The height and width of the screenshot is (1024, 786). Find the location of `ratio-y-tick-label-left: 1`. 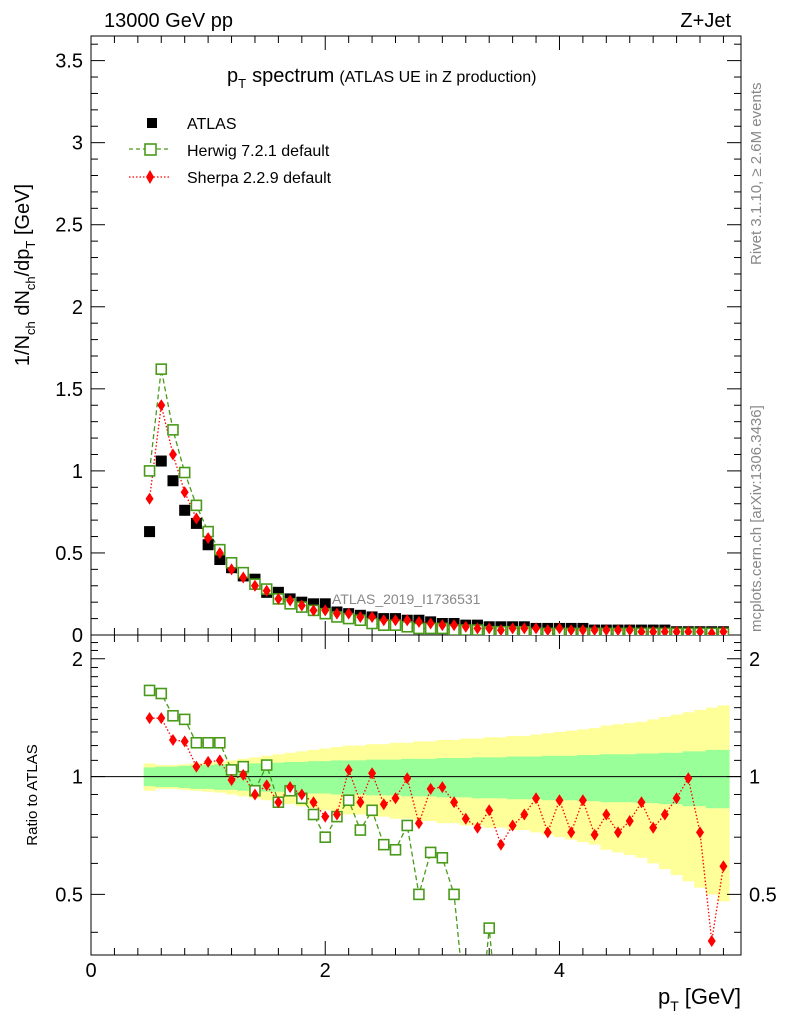

ratio-y-tick-label-left: 1 is located at coordinates (77, 778).